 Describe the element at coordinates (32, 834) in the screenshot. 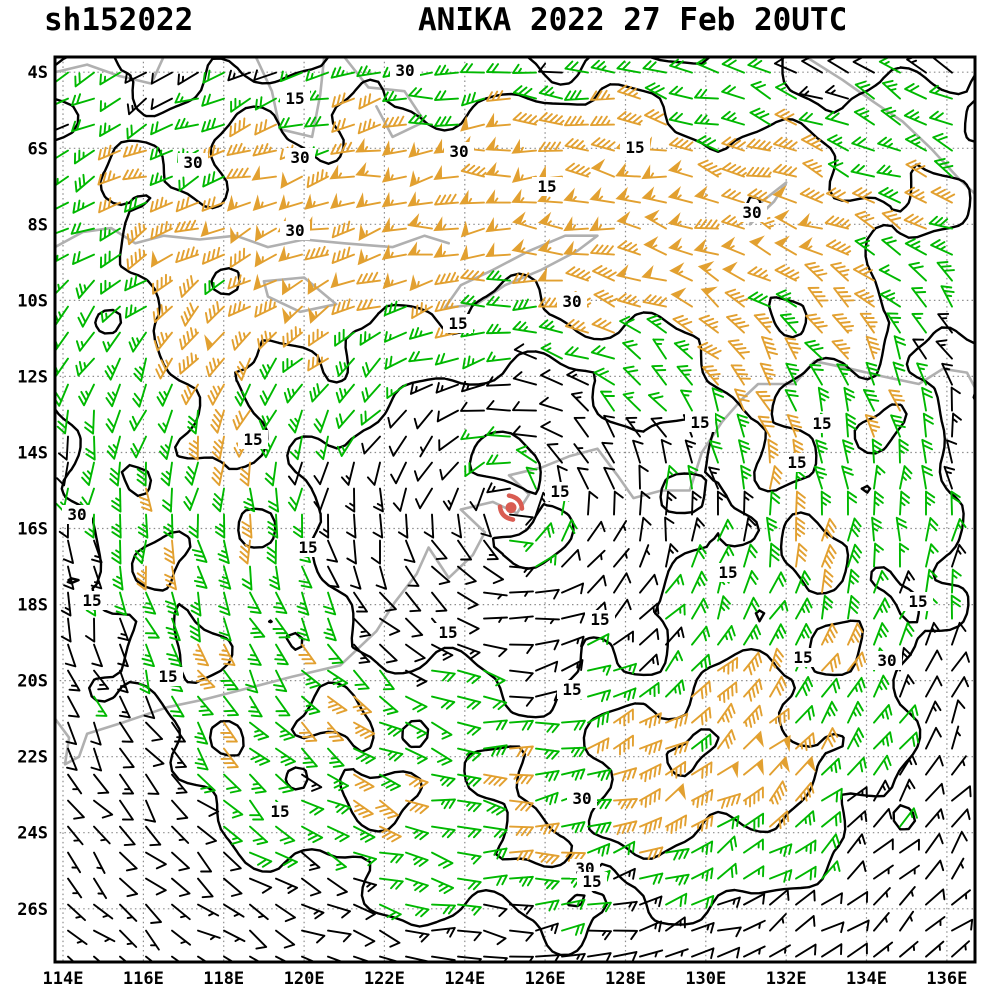

I see `y-tick-label: 24S` at that location.